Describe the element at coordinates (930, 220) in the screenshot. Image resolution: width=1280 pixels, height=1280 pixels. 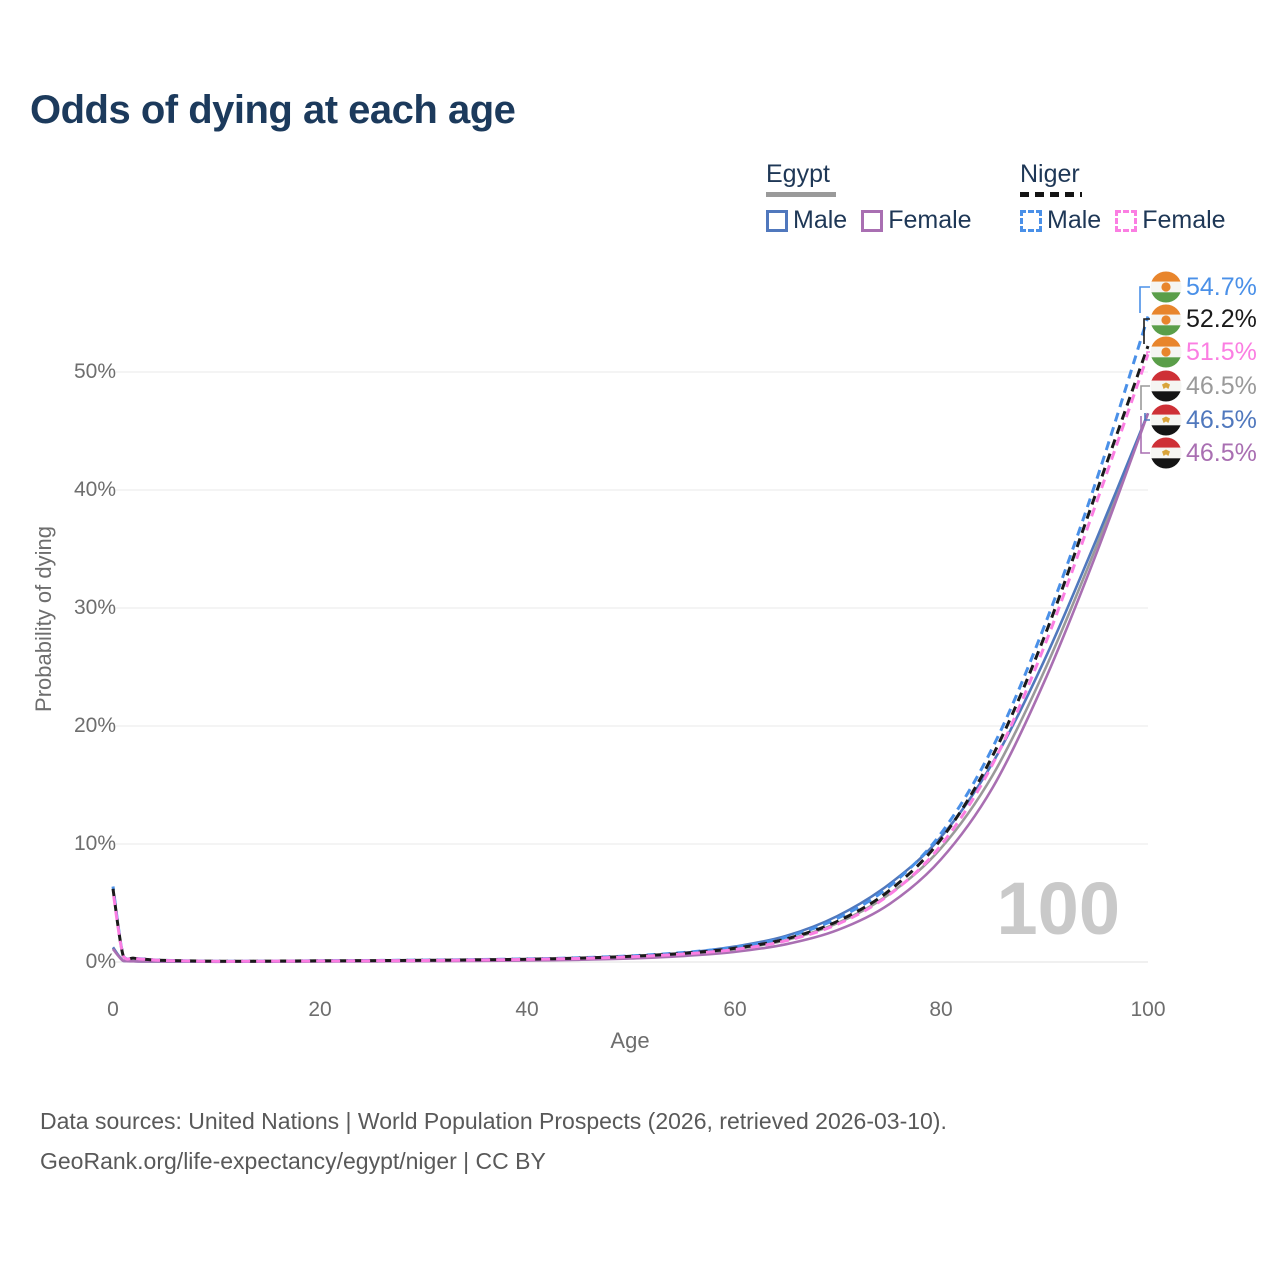
I see `legend-label-egypt-female: Female` at that location.